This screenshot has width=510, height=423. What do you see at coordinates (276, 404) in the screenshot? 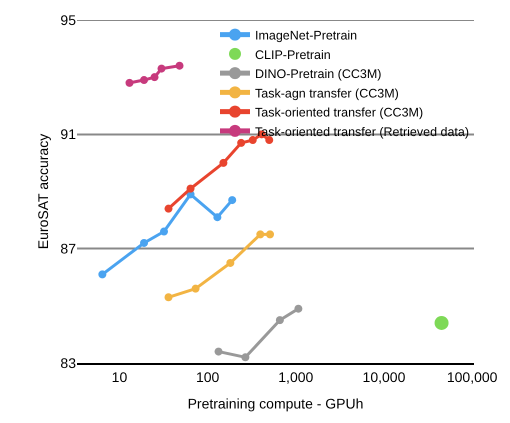
I see `x-axis-title: Pretraining compute - GPUh` at bounding box center [276, 404].